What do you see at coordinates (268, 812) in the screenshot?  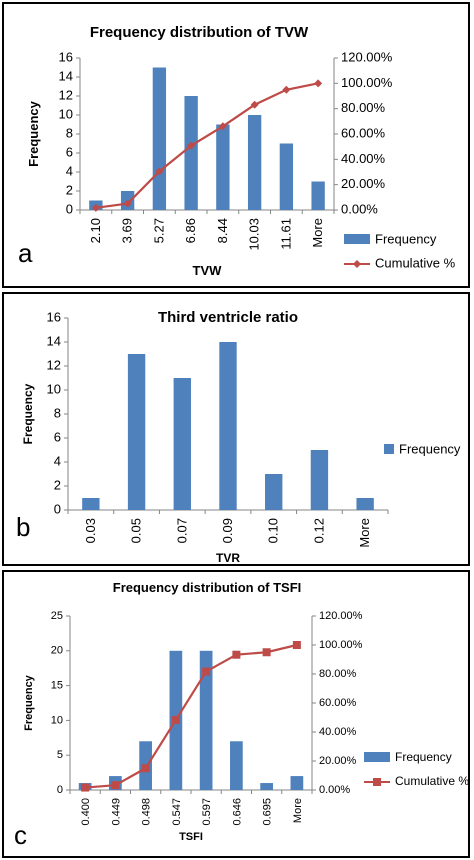 I see `x-tick-label: 0.695` at bounding box center [268, 812].